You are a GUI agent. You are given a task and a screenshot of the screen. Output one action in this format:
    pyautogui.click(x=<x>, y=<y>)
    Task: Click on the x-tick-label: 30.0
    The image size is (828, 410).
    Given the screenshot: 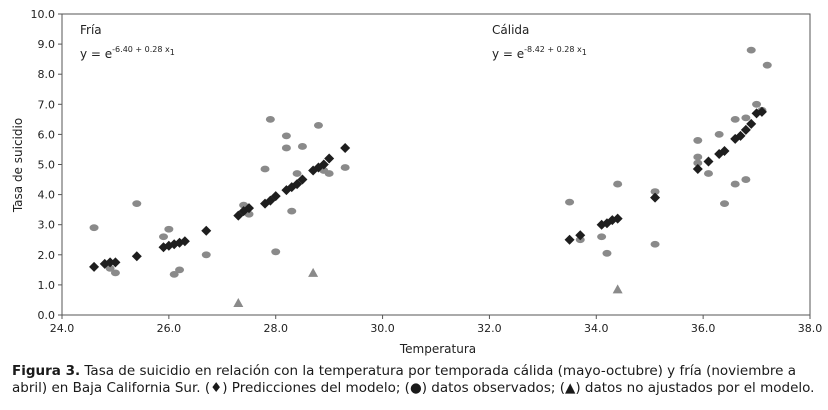 What is the action you would take?
    pyautogui.click(x=382, y=328)
    